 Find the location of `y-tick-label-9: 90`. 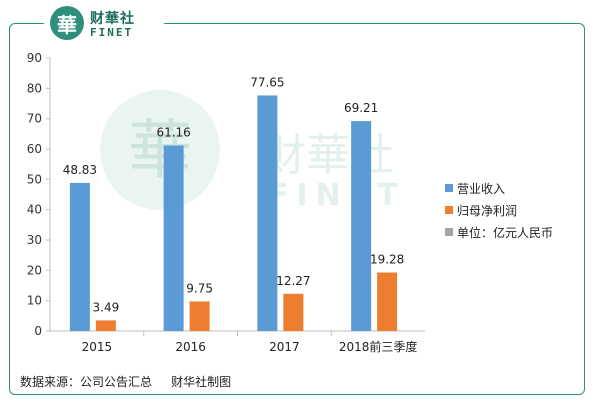

y-tick-label-9: 90 is located at coordinates (34, 58).